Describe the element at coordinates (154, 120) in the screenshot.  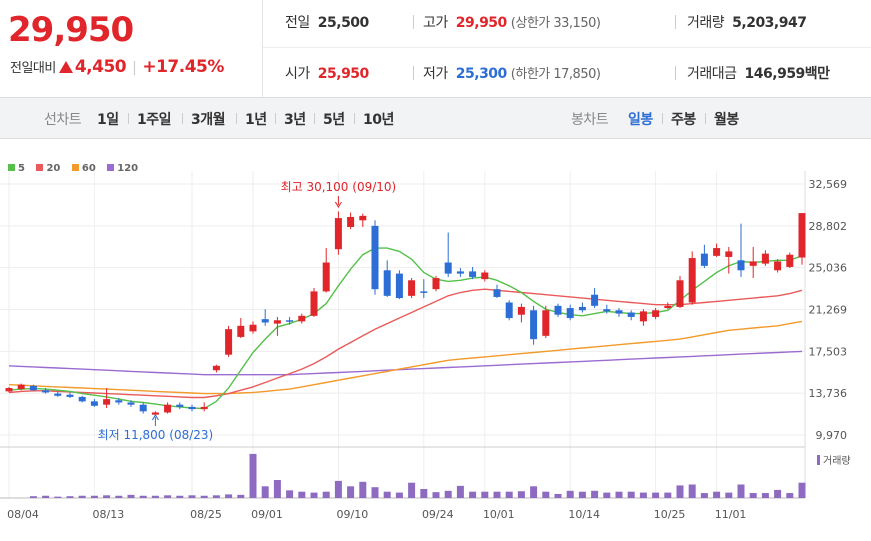
I see `tab-1week: 1주일` at that location.